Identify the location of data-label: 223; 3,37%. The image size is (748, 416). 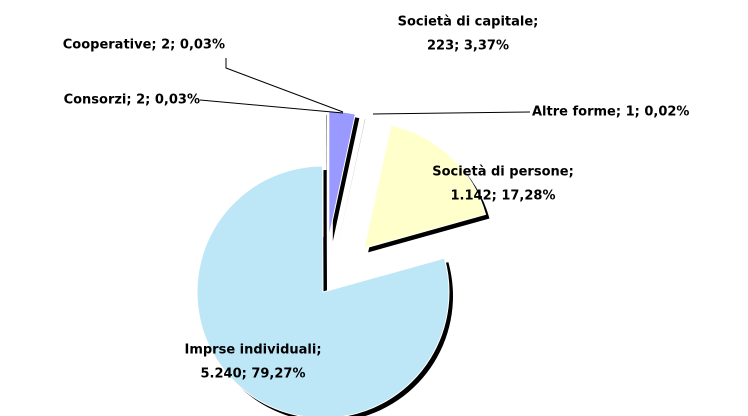
(468, 46).